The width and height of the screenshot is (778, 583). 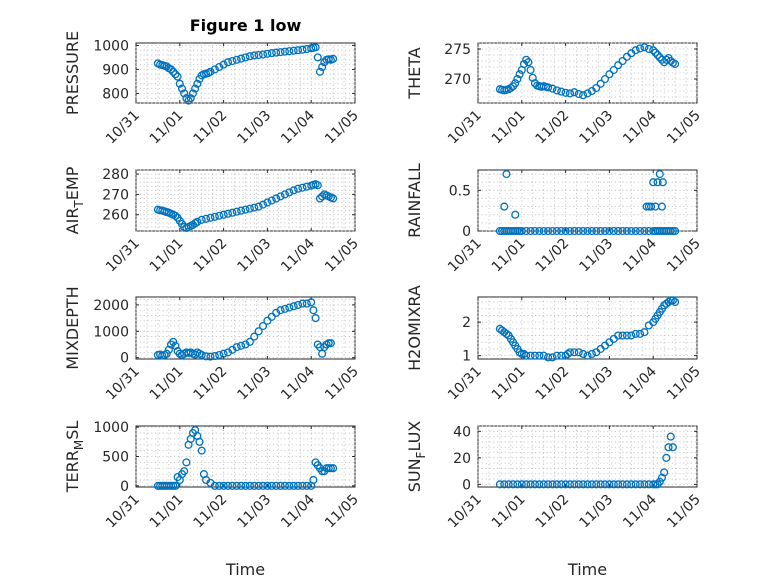 I want to click on y-tick-label: 2000, so click(x=111, y=306).